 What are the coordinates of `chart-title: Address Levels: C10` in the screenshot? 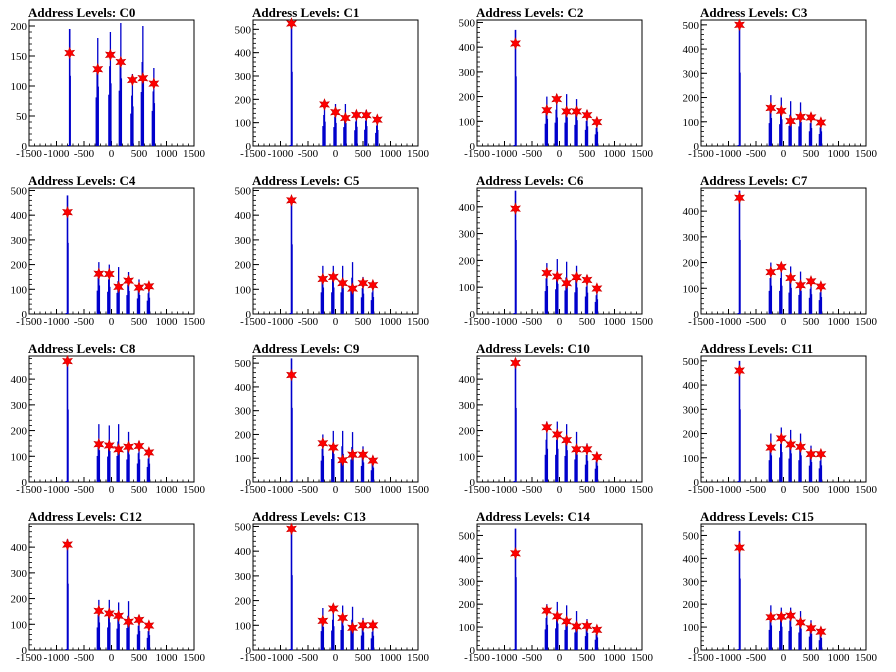 It's located at (533, 348).